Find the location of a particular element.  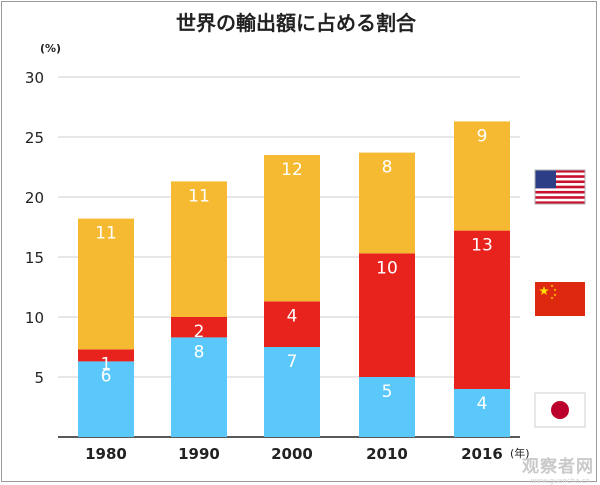

chart-title: 世界の輸出額に占める割合 is located at coordinates (296, 23).